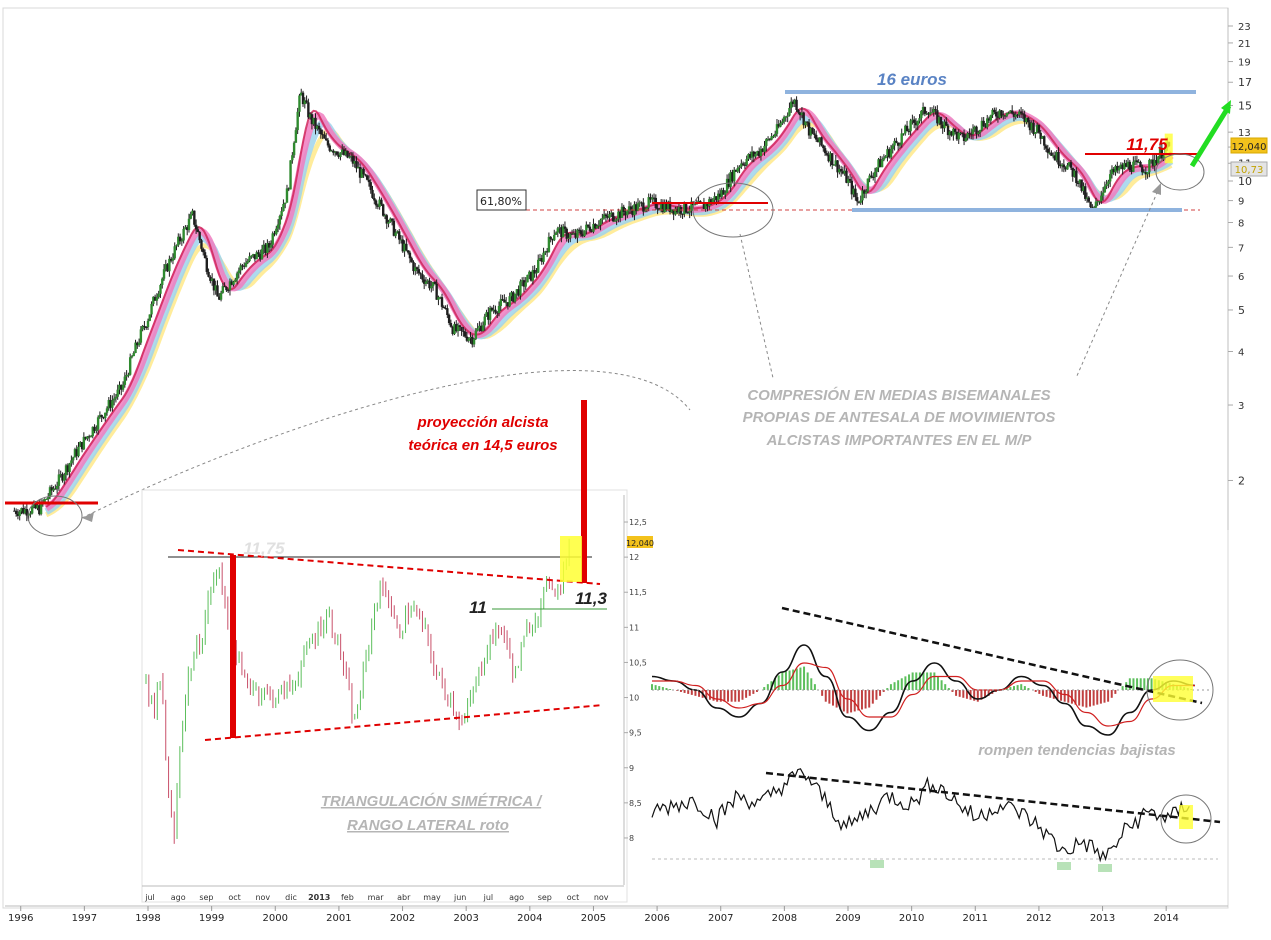 The width and height of the screenshot is (1271, 940). Describe the element at coordinates (1241, 310) in the screenshot. I see `y-tick-label: 5` at that location.